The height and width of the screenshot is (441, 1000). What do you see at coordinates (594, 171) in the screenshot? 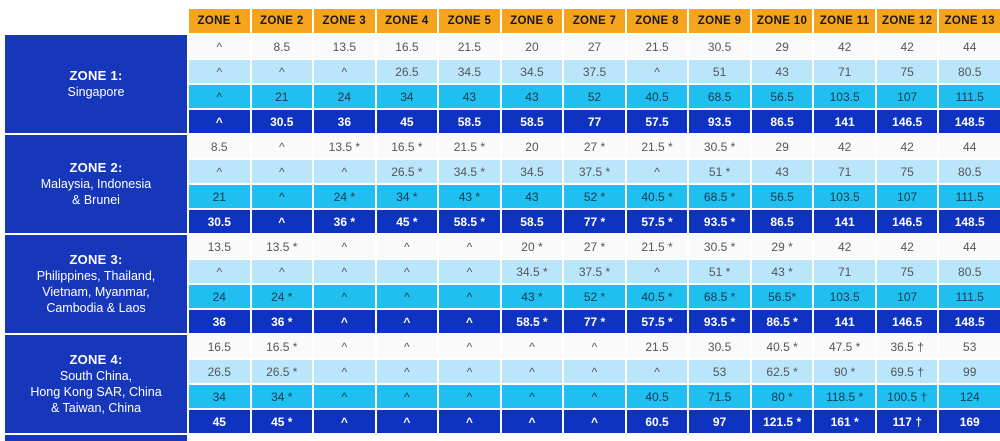
I see `rate-cell: 37.5 *` at bounding box center [594, 171].